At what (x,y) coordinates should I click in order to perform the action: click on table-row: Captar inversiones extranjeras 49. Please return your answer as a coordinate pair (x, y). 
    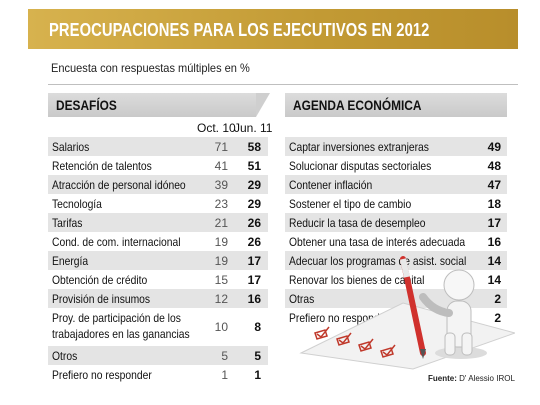
    Looking at the image, I should click on (396, 146).